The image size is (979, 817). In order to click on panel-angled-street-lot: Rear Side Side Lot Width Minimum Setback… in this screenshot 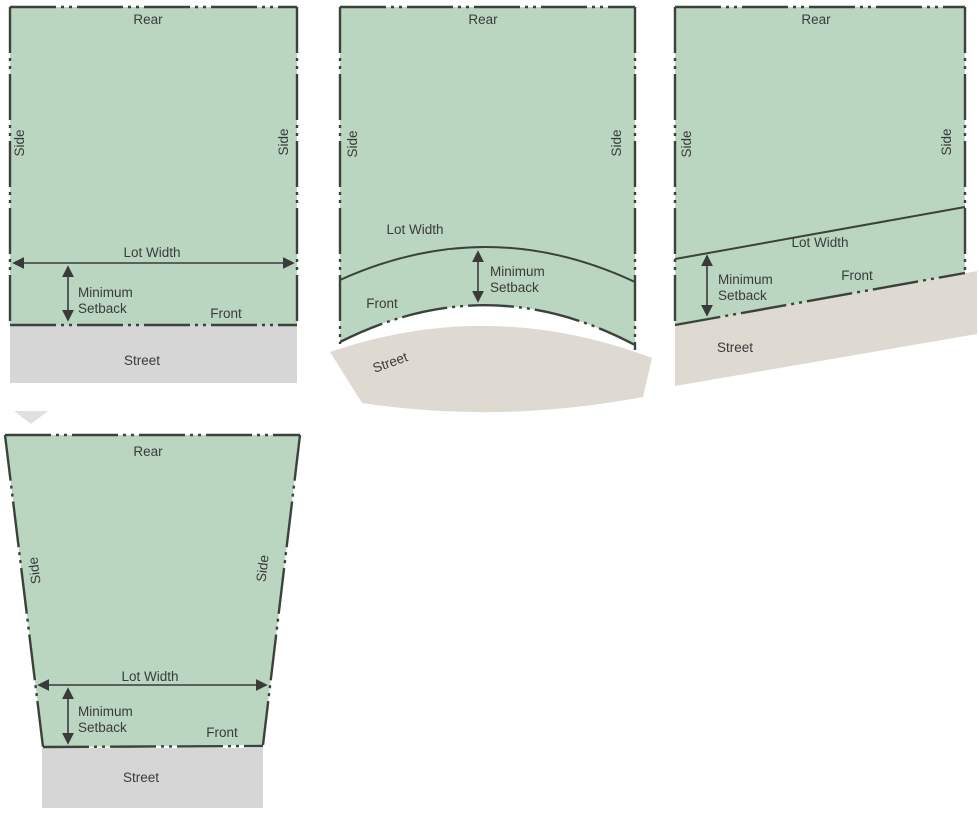, I will do `click(825, 195)`.